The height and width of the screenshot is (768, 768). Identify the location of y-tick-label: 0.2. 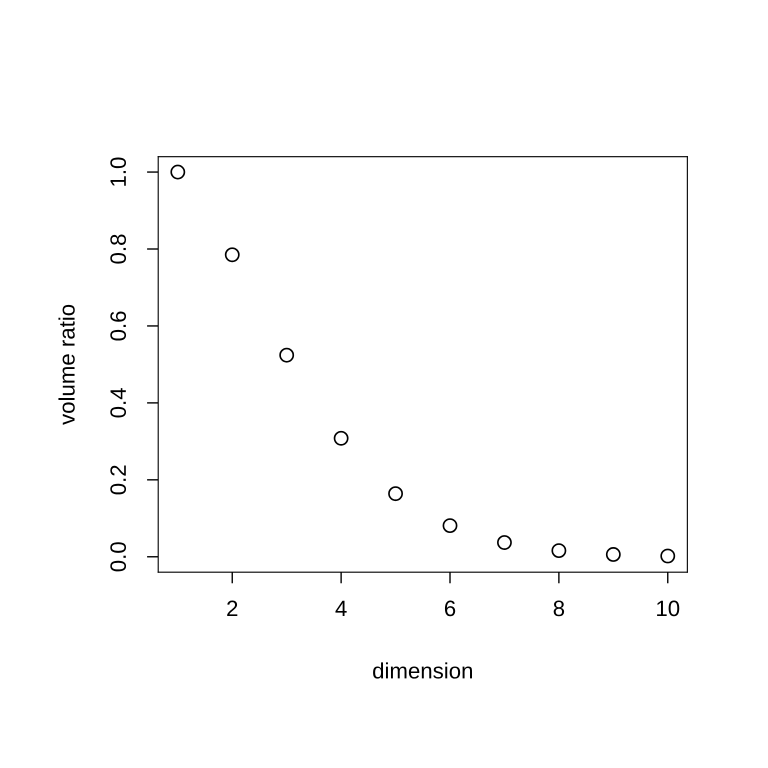
(118, 480).